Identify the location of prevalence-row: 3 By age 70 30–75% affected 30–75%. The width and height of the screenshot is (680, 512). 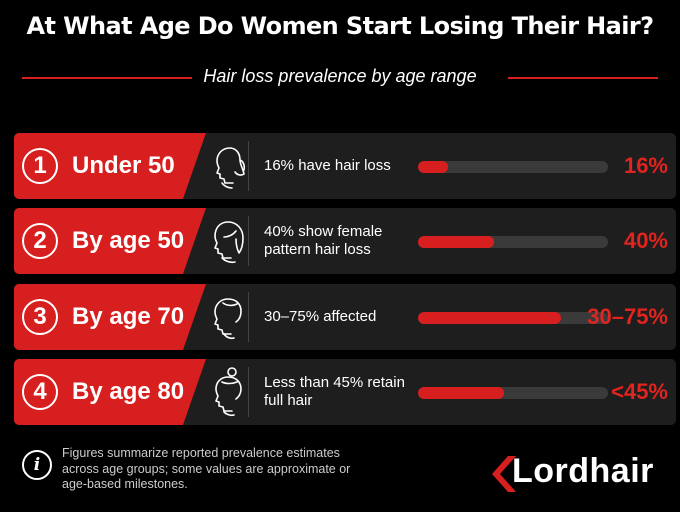
(345, 317).